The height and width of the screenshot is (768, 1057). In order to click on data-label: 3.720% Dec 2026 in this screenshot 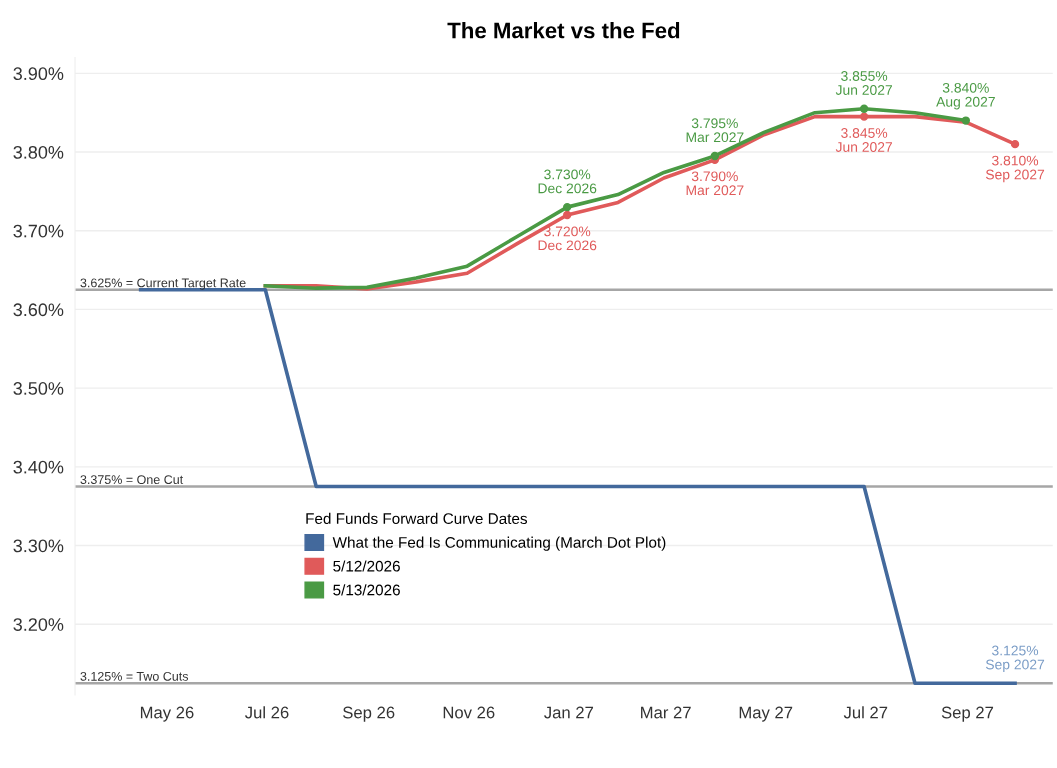, I will do `click(567, 238)`.